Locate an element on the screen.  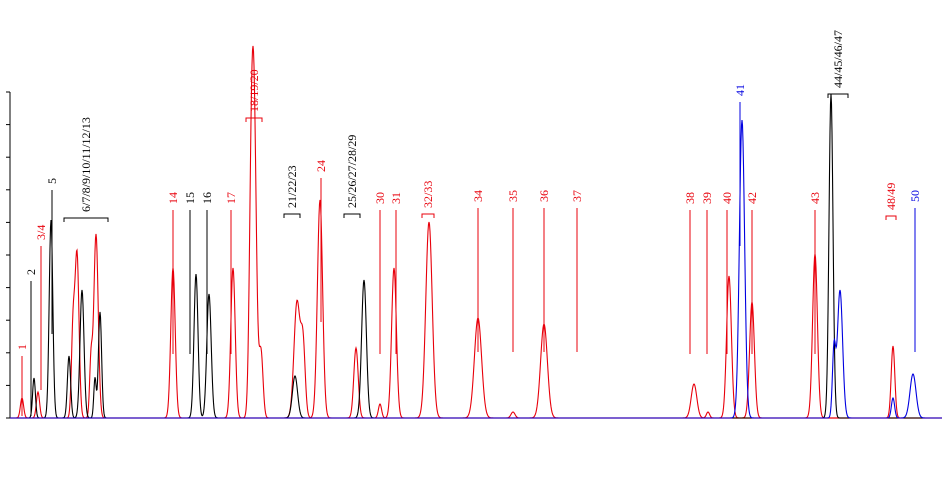
peak-label: 48/49 is located at coordinates (891, 196).